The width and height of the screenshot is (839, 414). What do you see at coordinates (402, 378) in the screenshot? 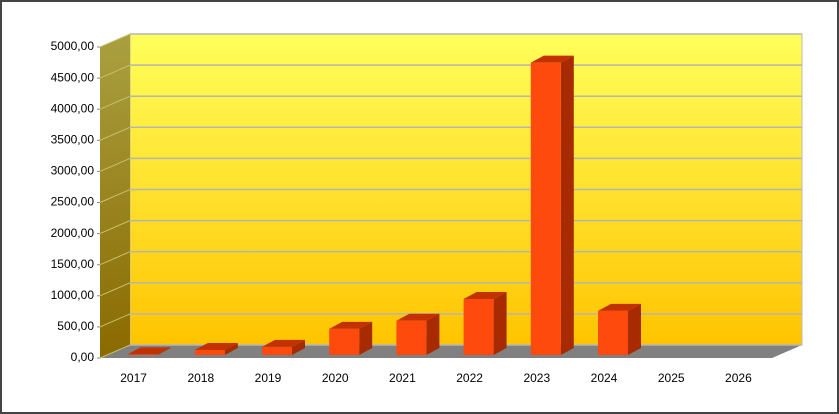
I see `x-tick-label: 2021` at bounding box center [402, 378].